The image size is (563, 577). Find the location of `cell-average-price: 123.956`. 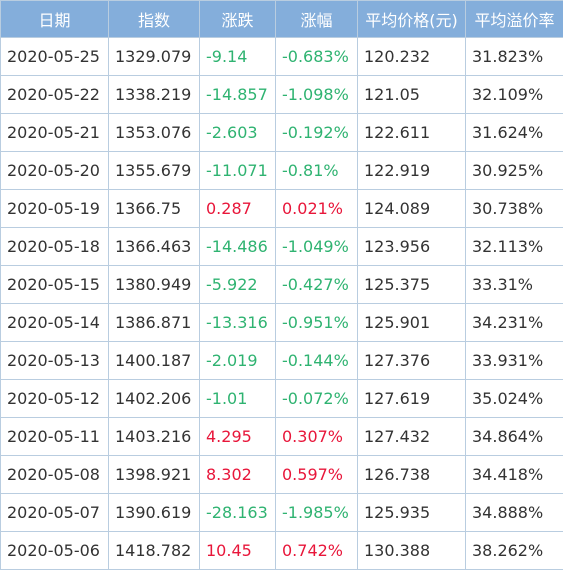

cell-average-price: 123.956 is located at coordinates (411, 246).